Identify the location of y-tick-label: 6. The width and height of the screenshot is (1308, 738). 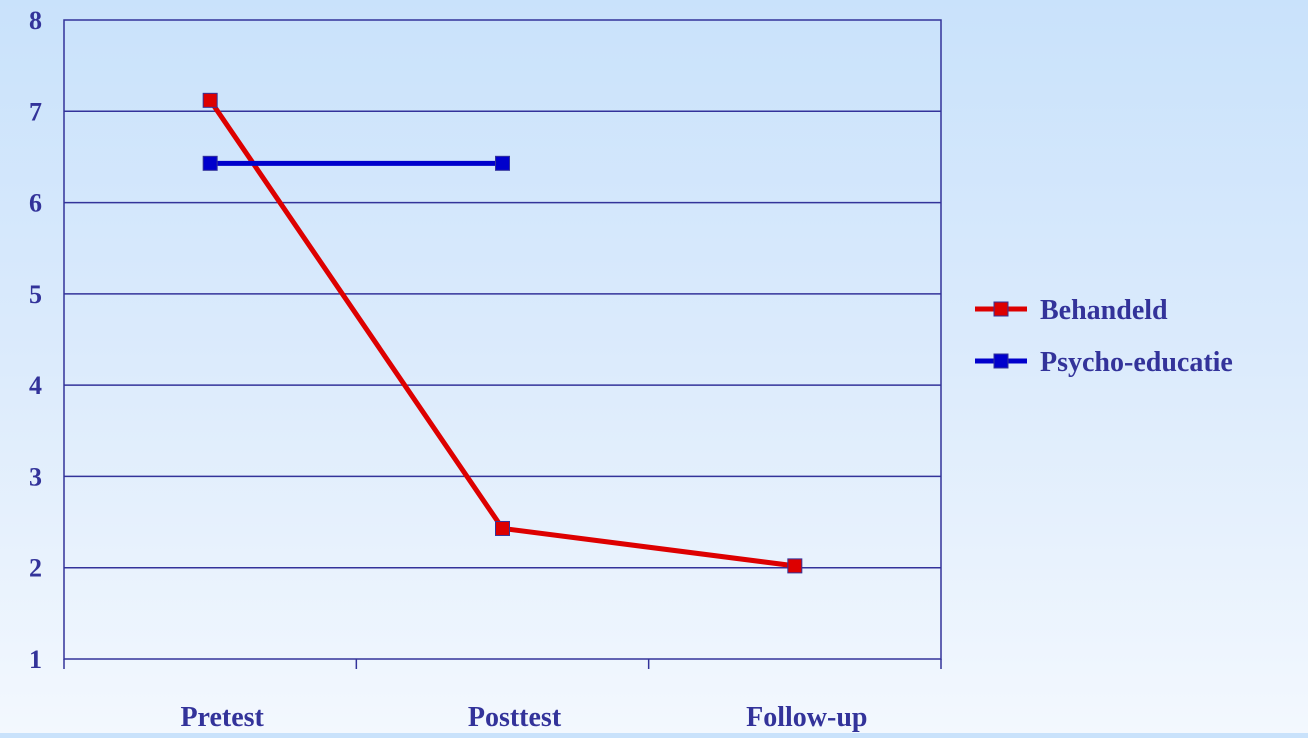
(35, 203).